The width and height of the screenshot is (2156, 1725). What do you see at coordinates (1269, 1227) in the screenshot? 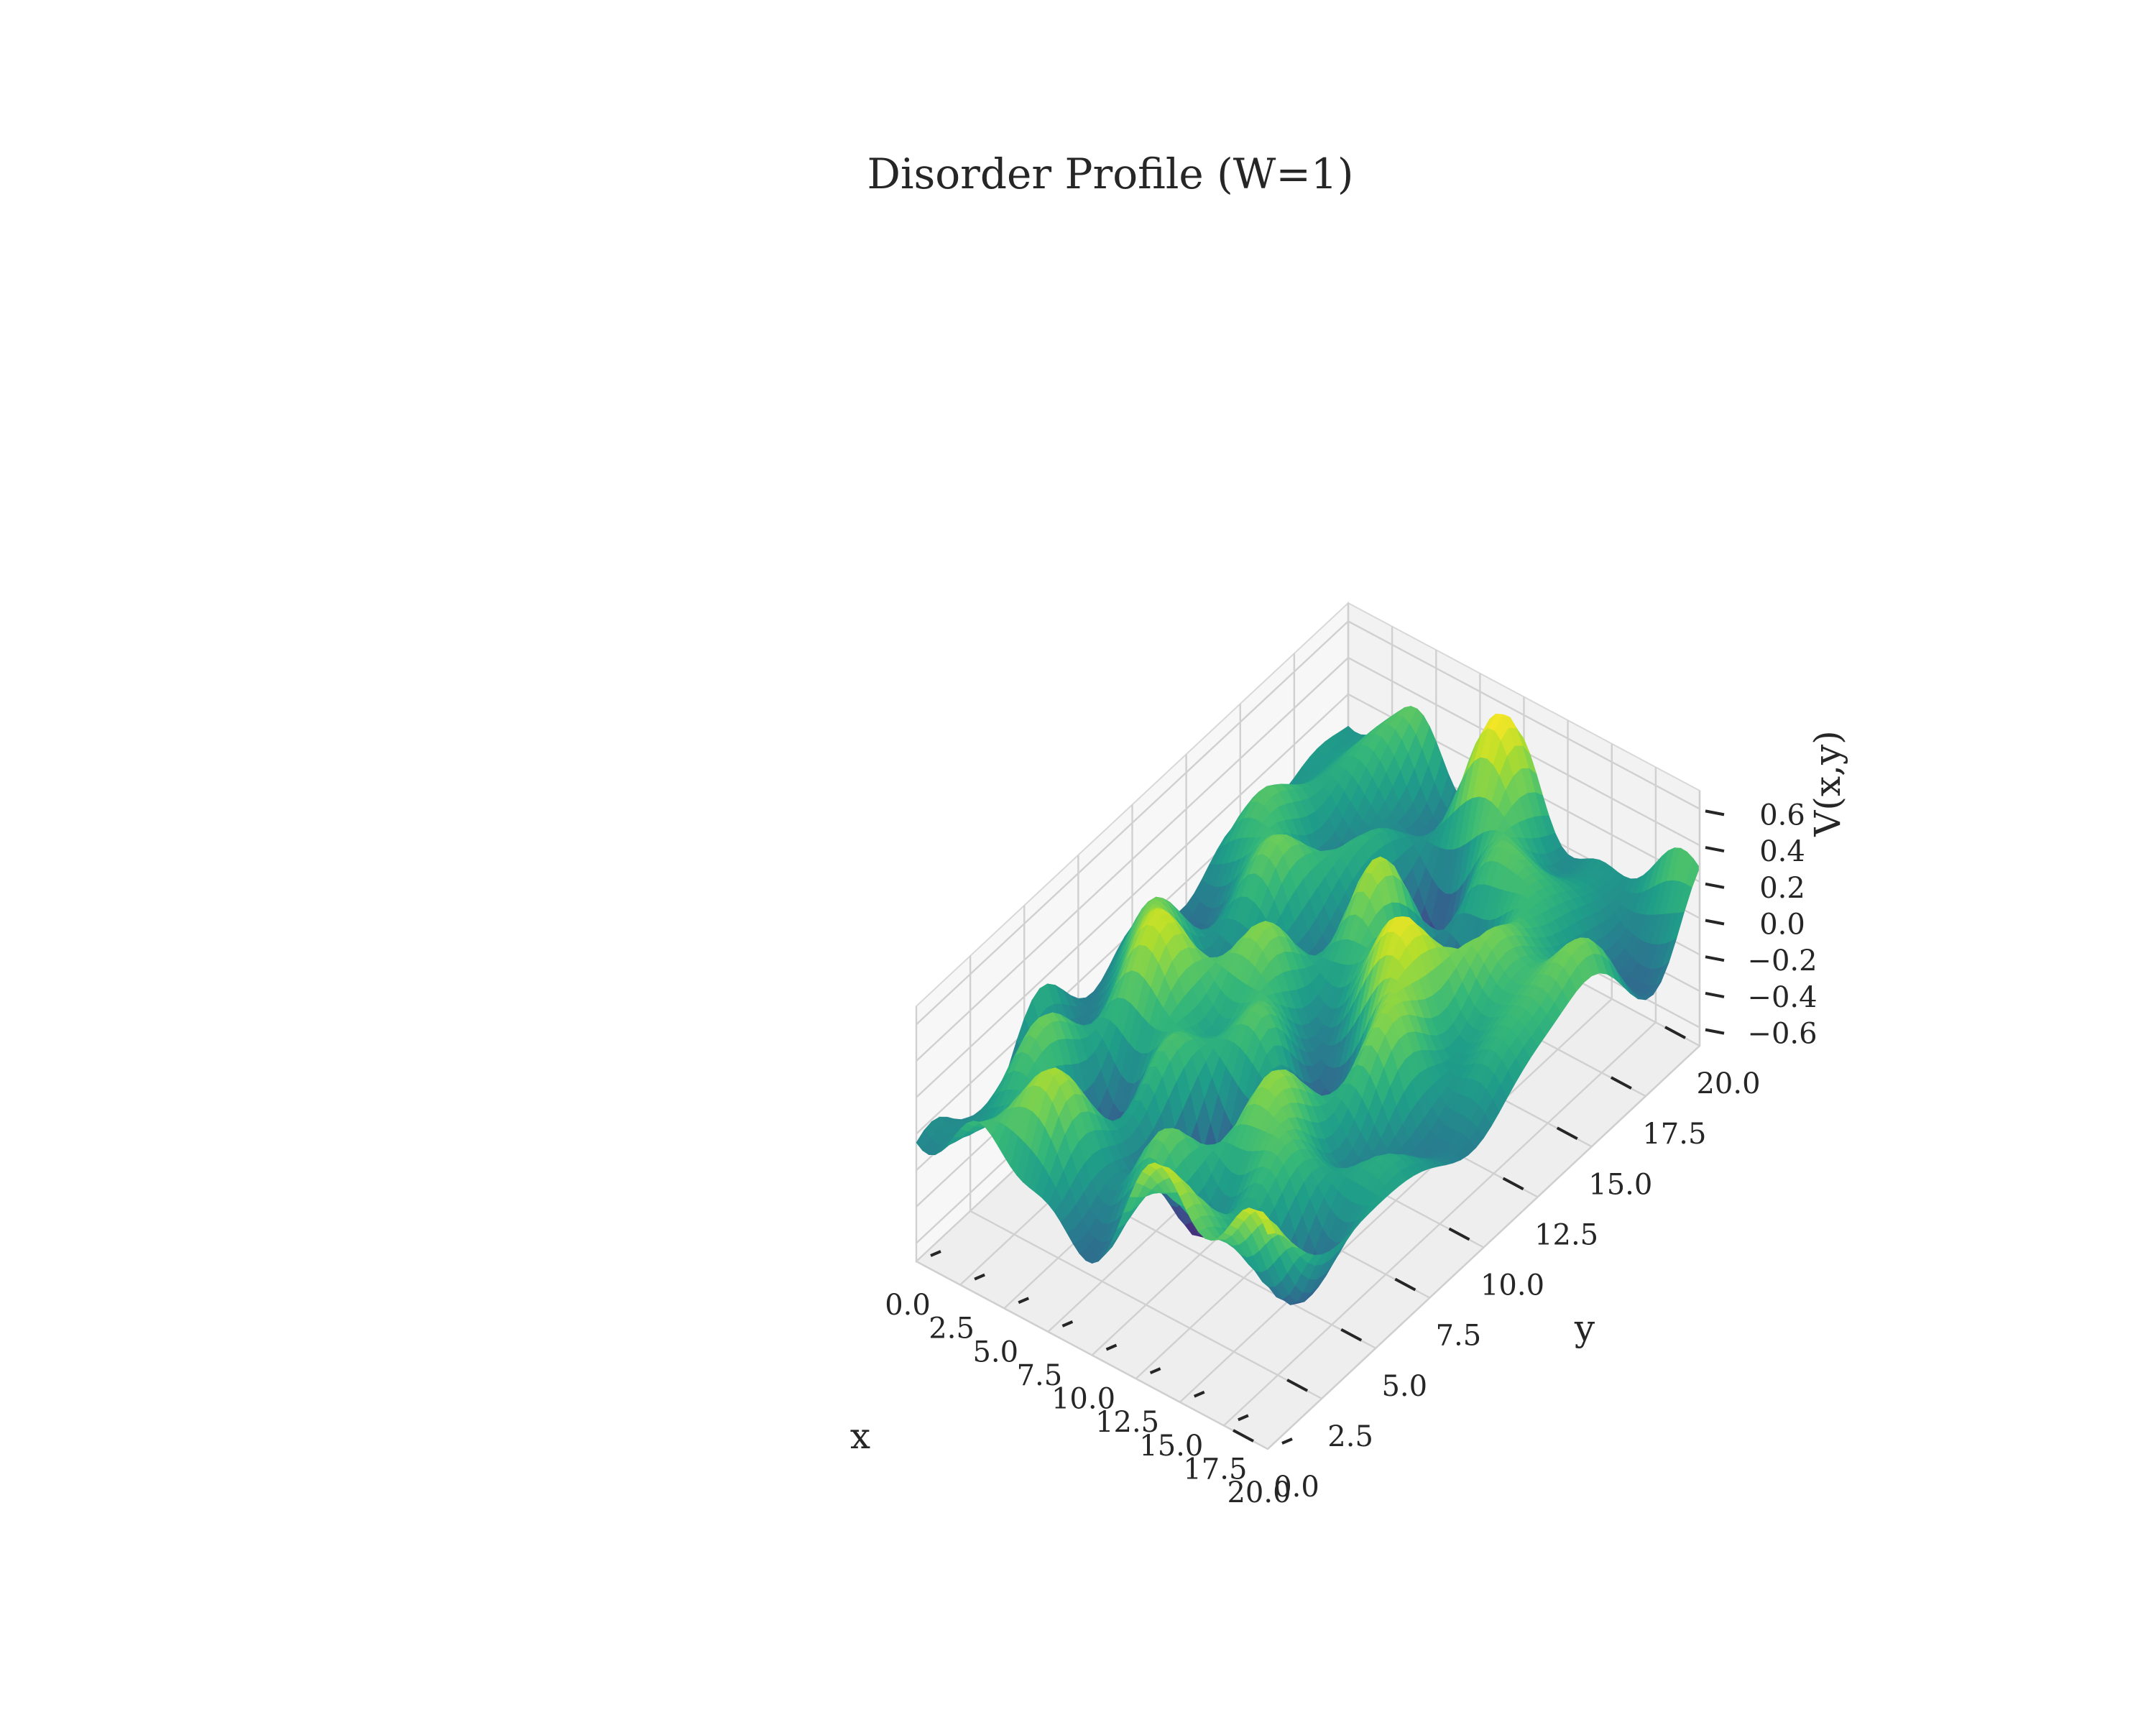
I see `surface-patch` at bounding box center [1269, 1227].